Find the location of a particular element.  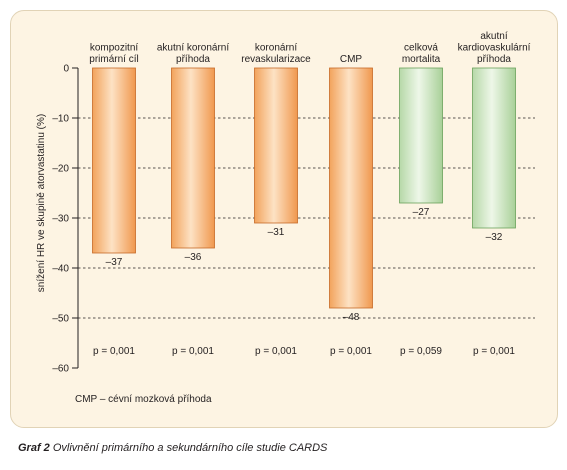

value-label: –48 is located at coordinates (351, 317).